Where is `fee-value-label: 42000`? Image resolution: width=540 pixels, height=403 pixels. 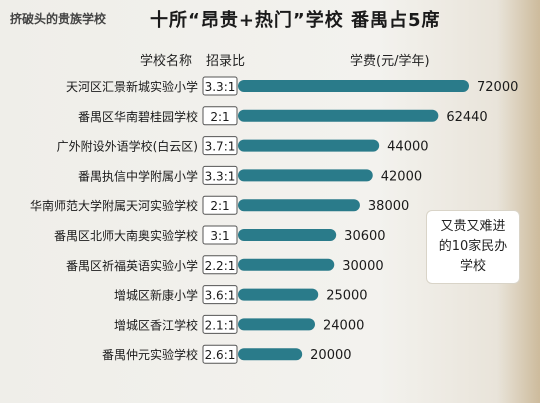
fee-value-label: 42000 is located at coordinates (401, 176).